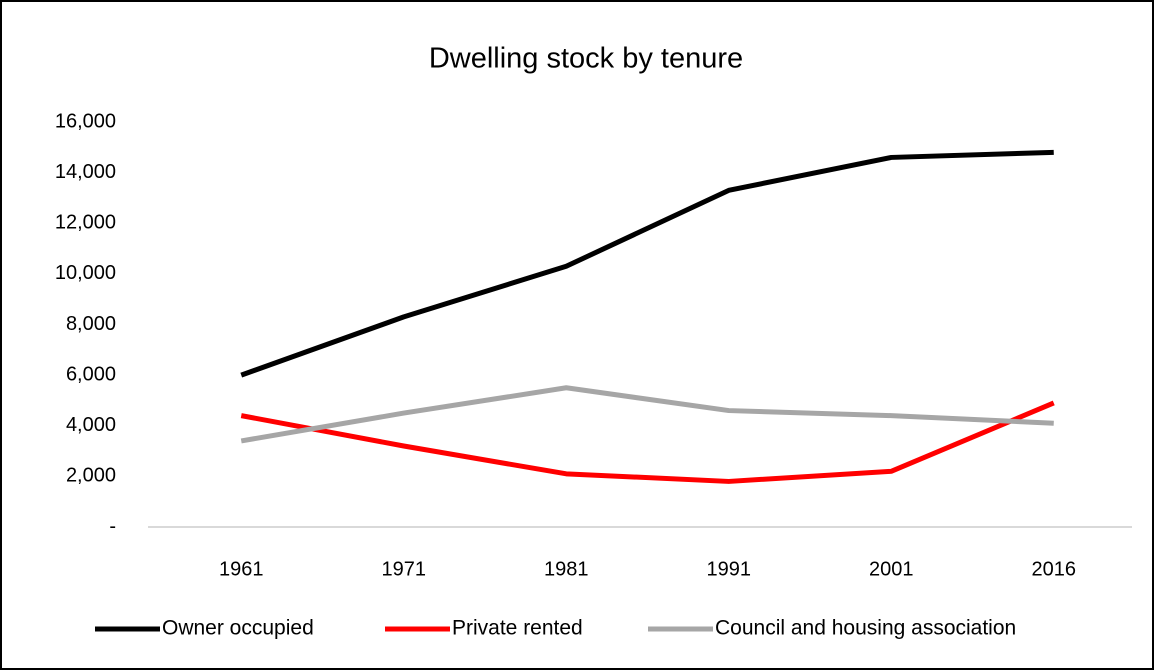 The width and height of the screenshot is (1154, 670). I want to click on x-tick-label: 2016, so click(1054, 569).